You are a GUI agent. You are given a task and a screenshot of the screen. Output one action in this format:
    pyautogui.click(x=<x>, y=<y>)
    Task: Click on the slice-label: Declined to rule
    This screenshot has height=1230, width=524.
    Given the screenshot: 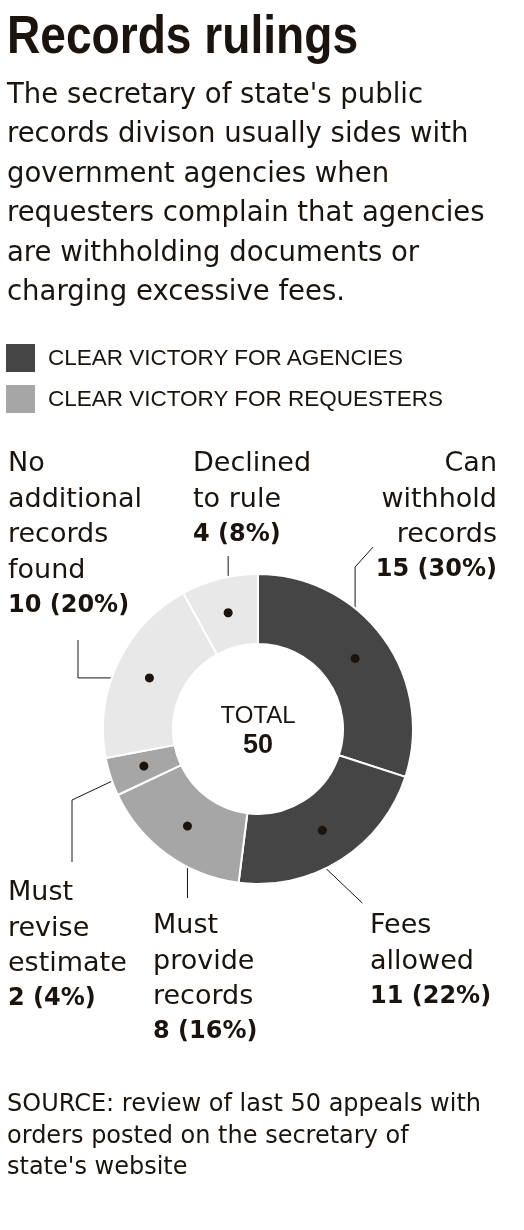 What is the action you would take?
    pyautogui.click(x=252, y=479)
    